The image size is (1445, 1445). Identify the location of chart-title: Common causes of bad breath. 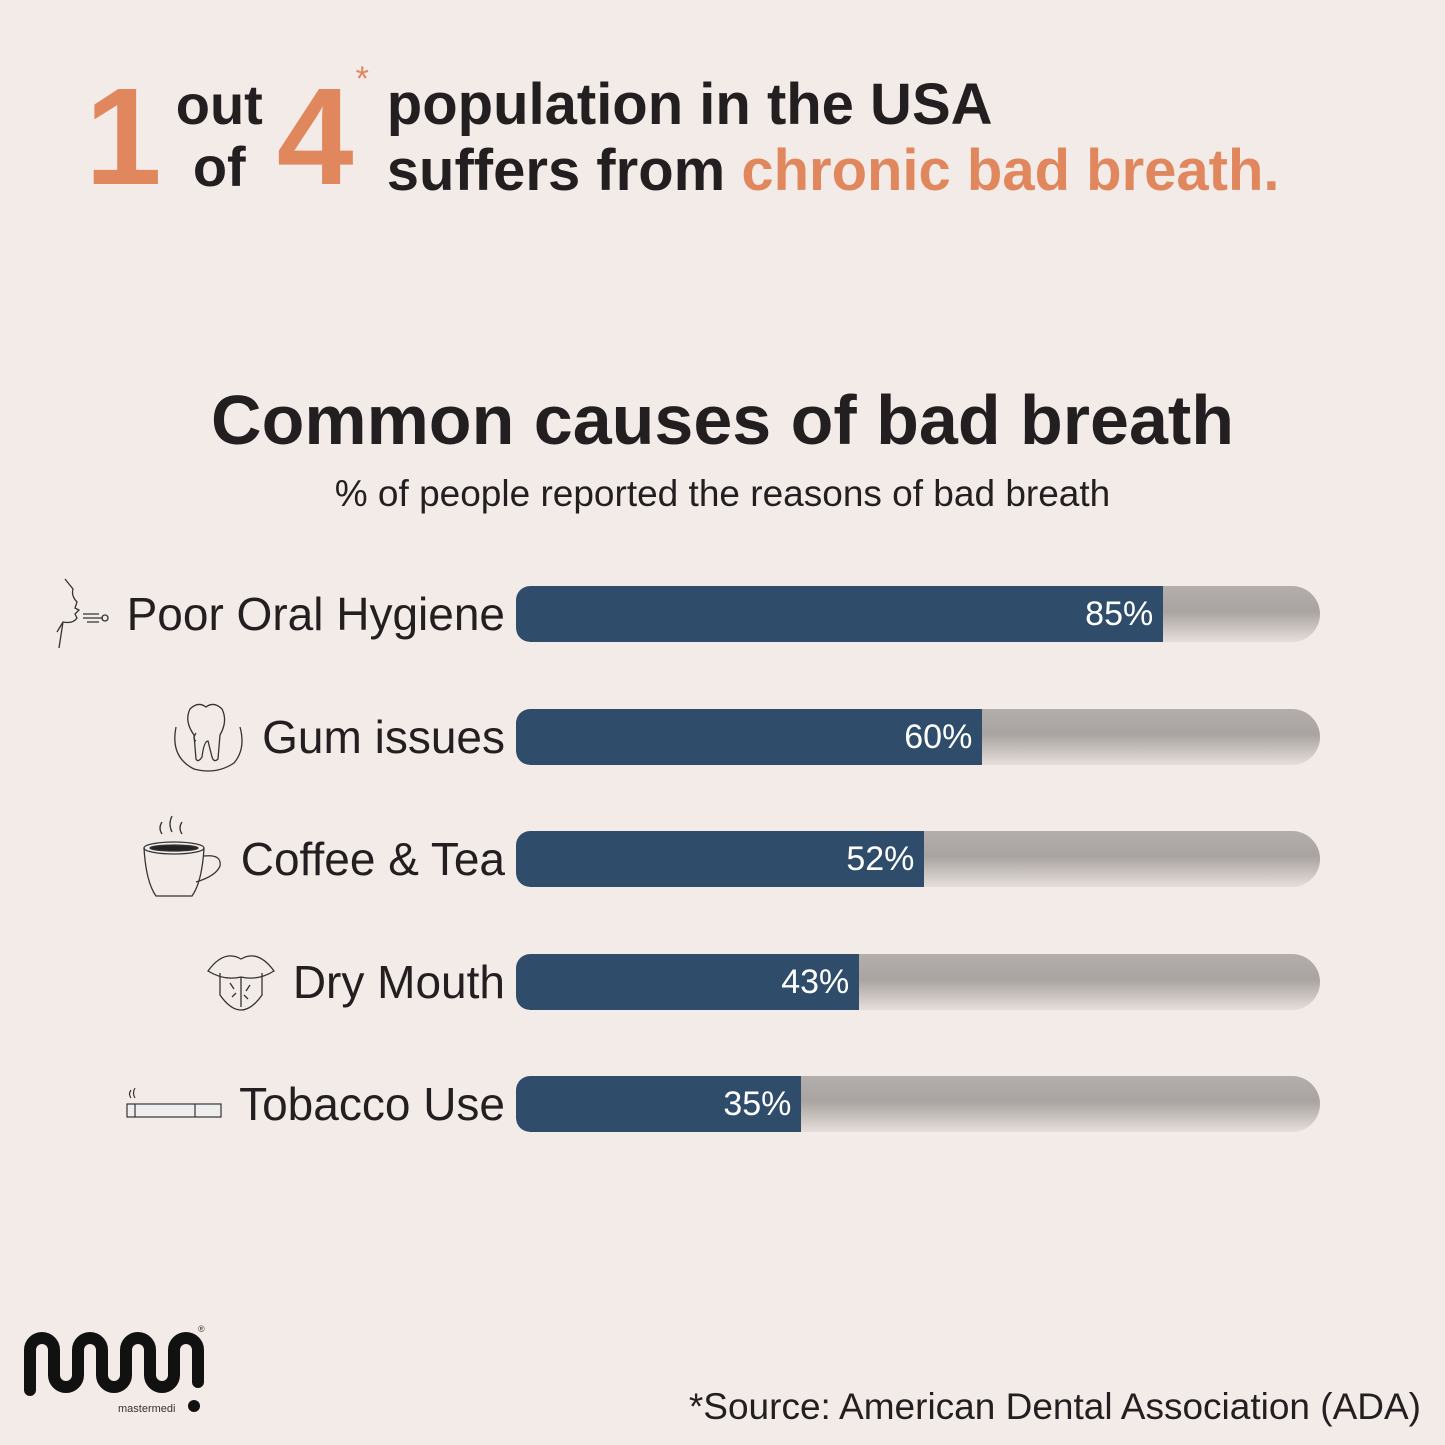
(722, 420).